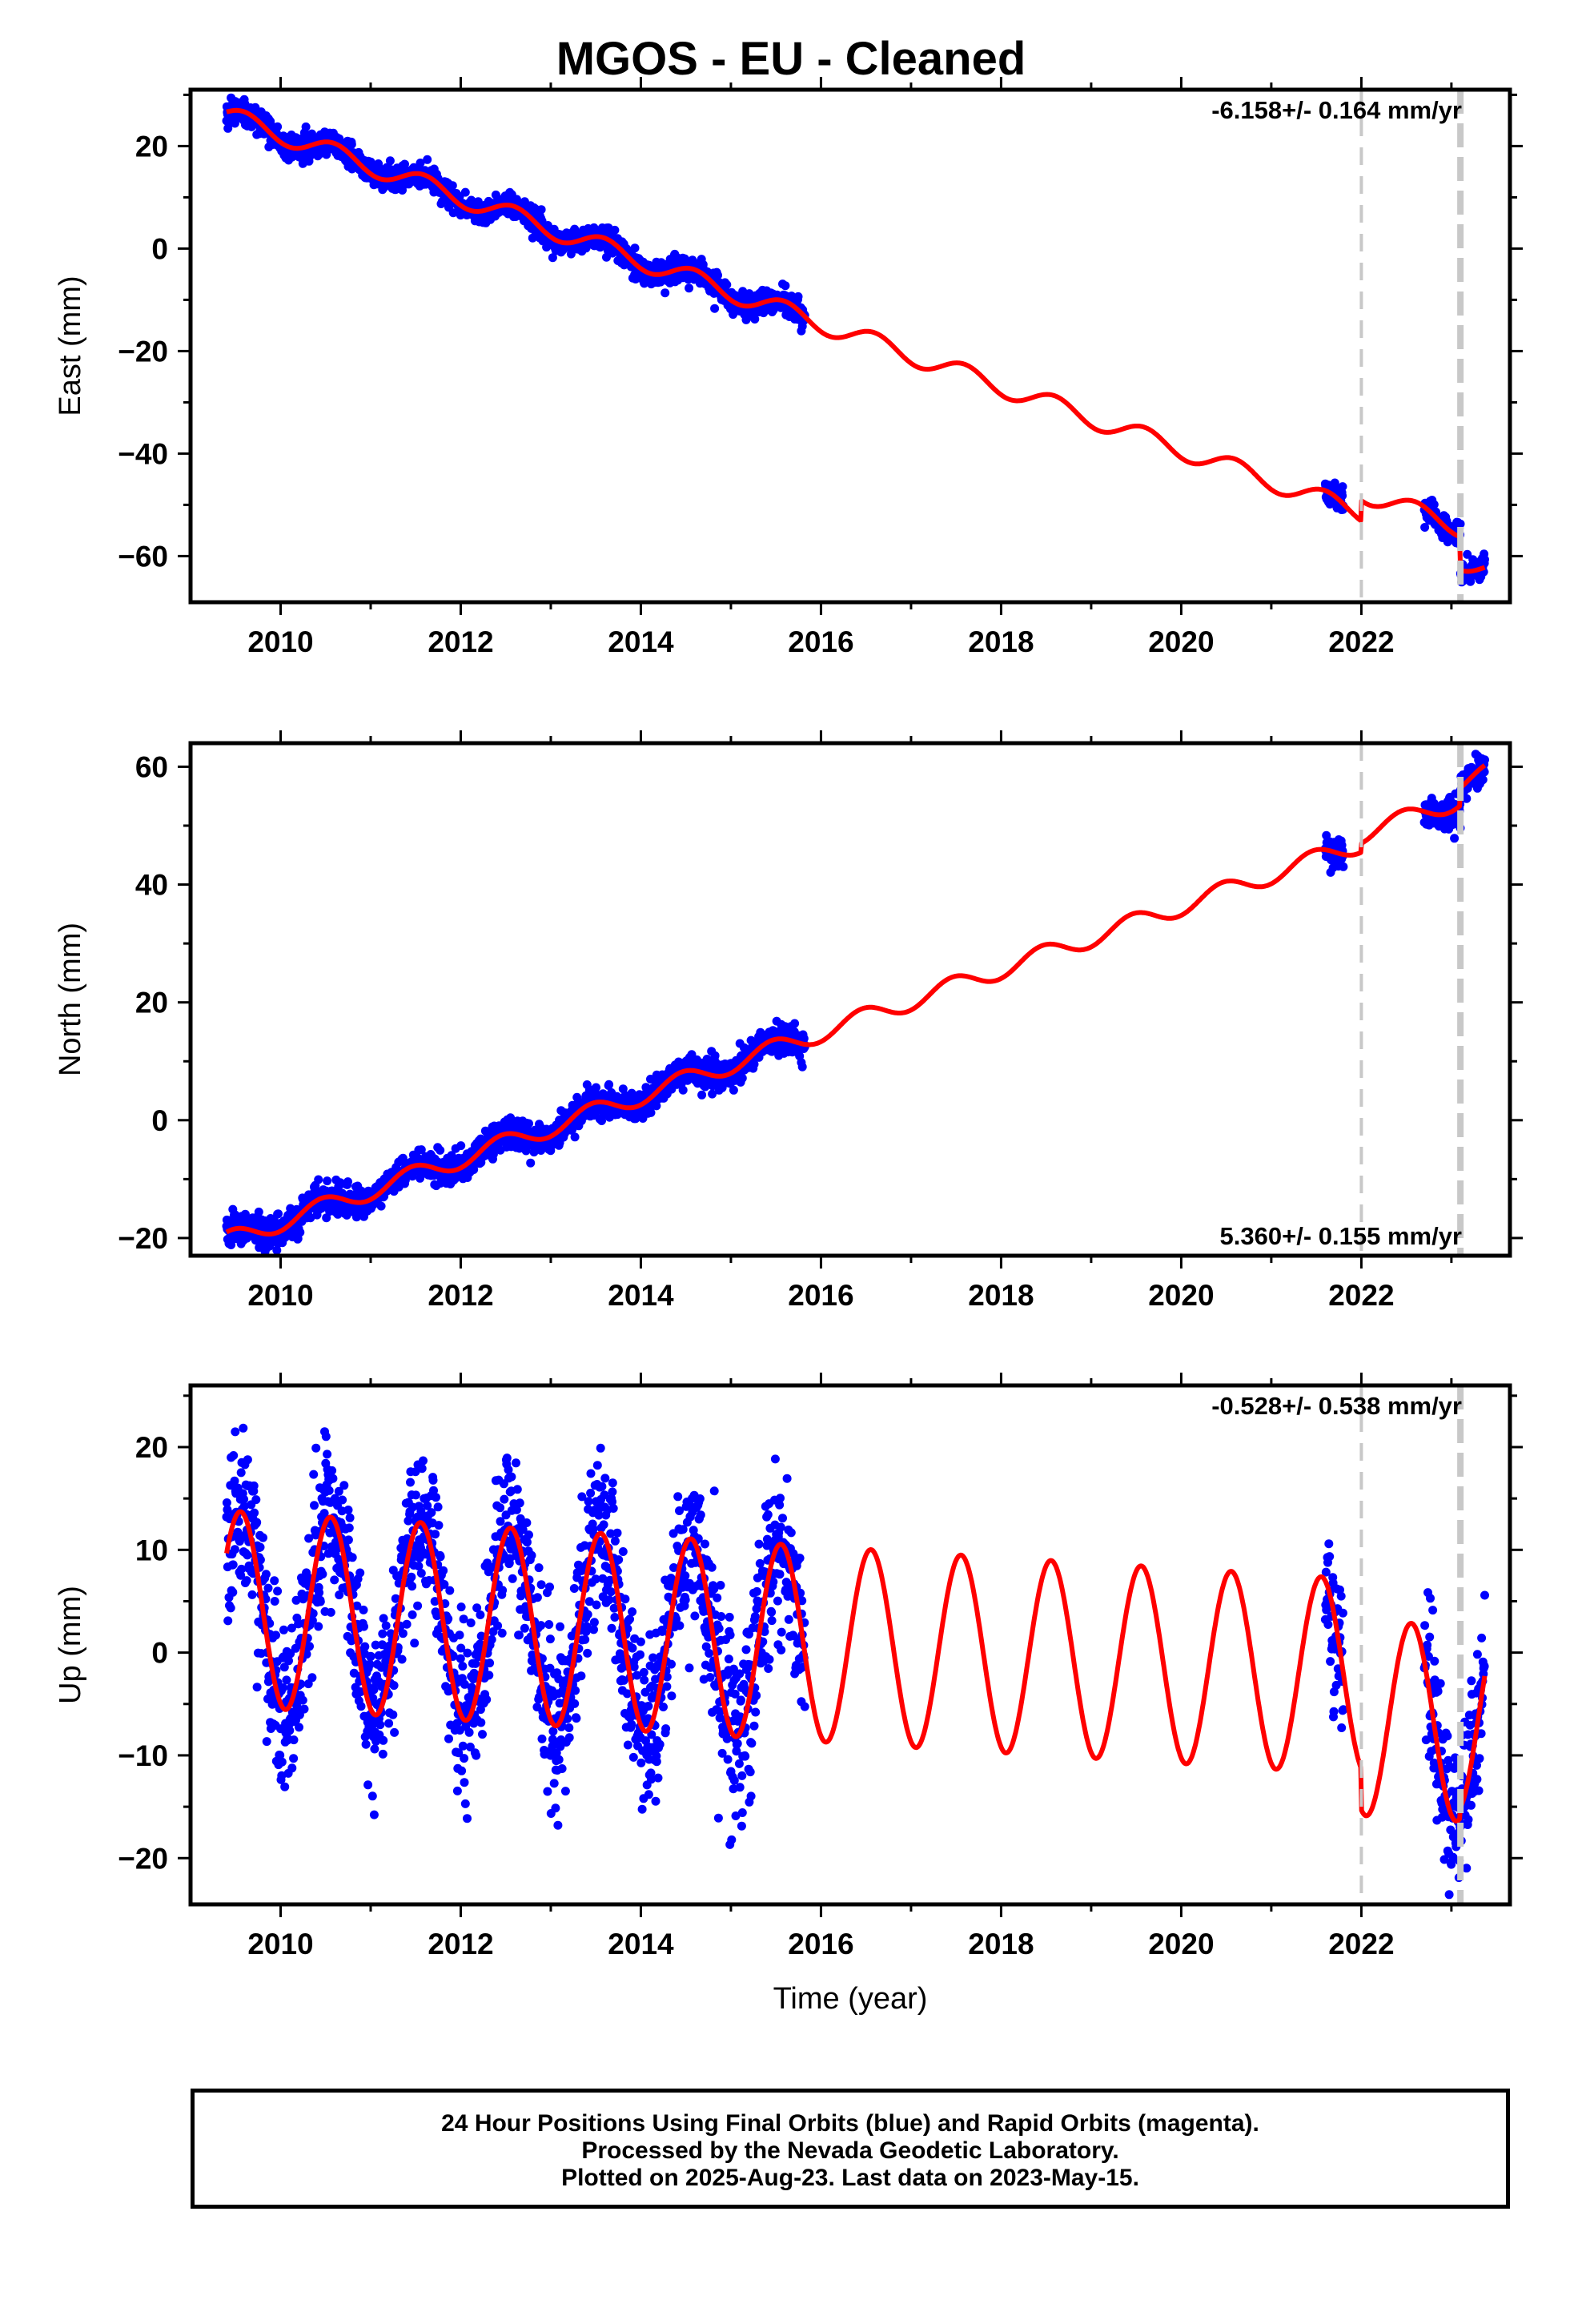  Describe the element at coordinates (641, 1295) in the screenshot. I see `x-tick-label: 2014` at that location.